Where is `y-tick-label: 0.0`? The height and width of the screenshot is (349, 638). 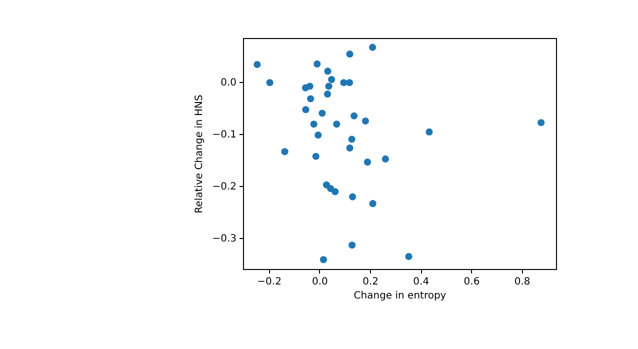 y-tick-label: 0.0 is located at coordinates (228, 83).